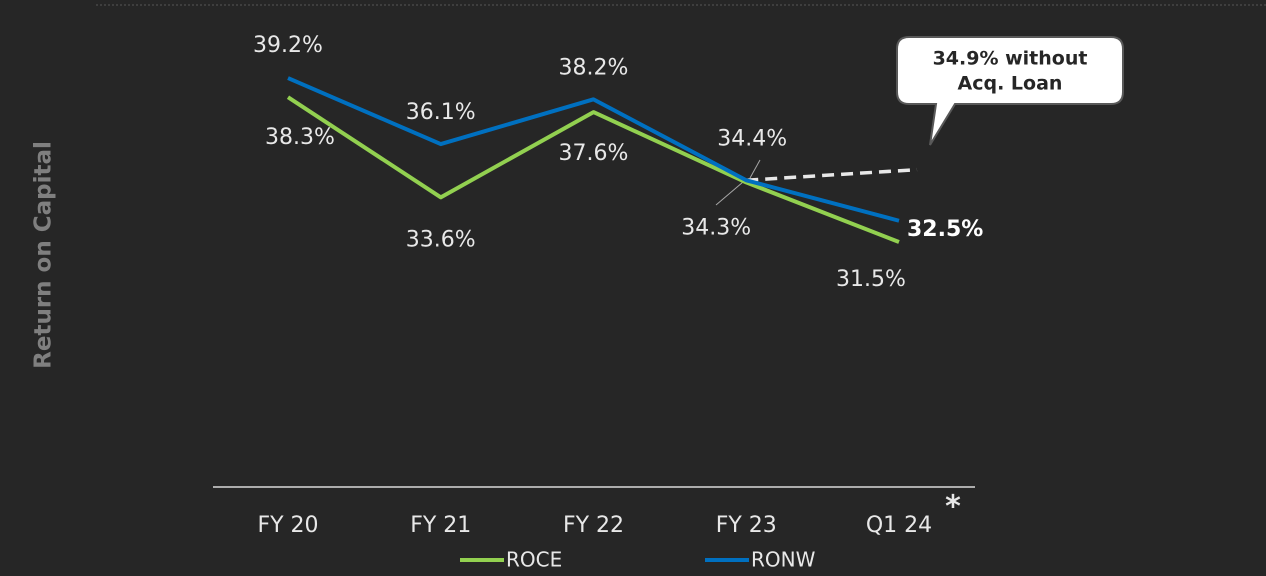 The height and width of the screenshot is (576, 1266). What do you see at coordinates (440, 525) in the screenshot?
I see `x-tick-label: FY 21` at bounding box center [440, 525].